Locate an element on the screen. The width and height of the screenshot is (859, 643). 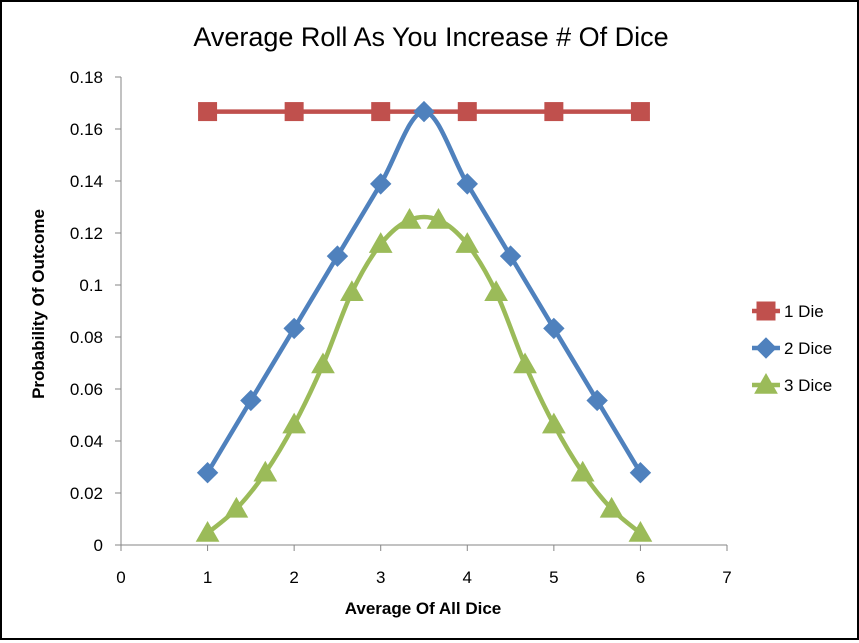
y-tick-label: 0.18 is located at coordinates (86, 77).